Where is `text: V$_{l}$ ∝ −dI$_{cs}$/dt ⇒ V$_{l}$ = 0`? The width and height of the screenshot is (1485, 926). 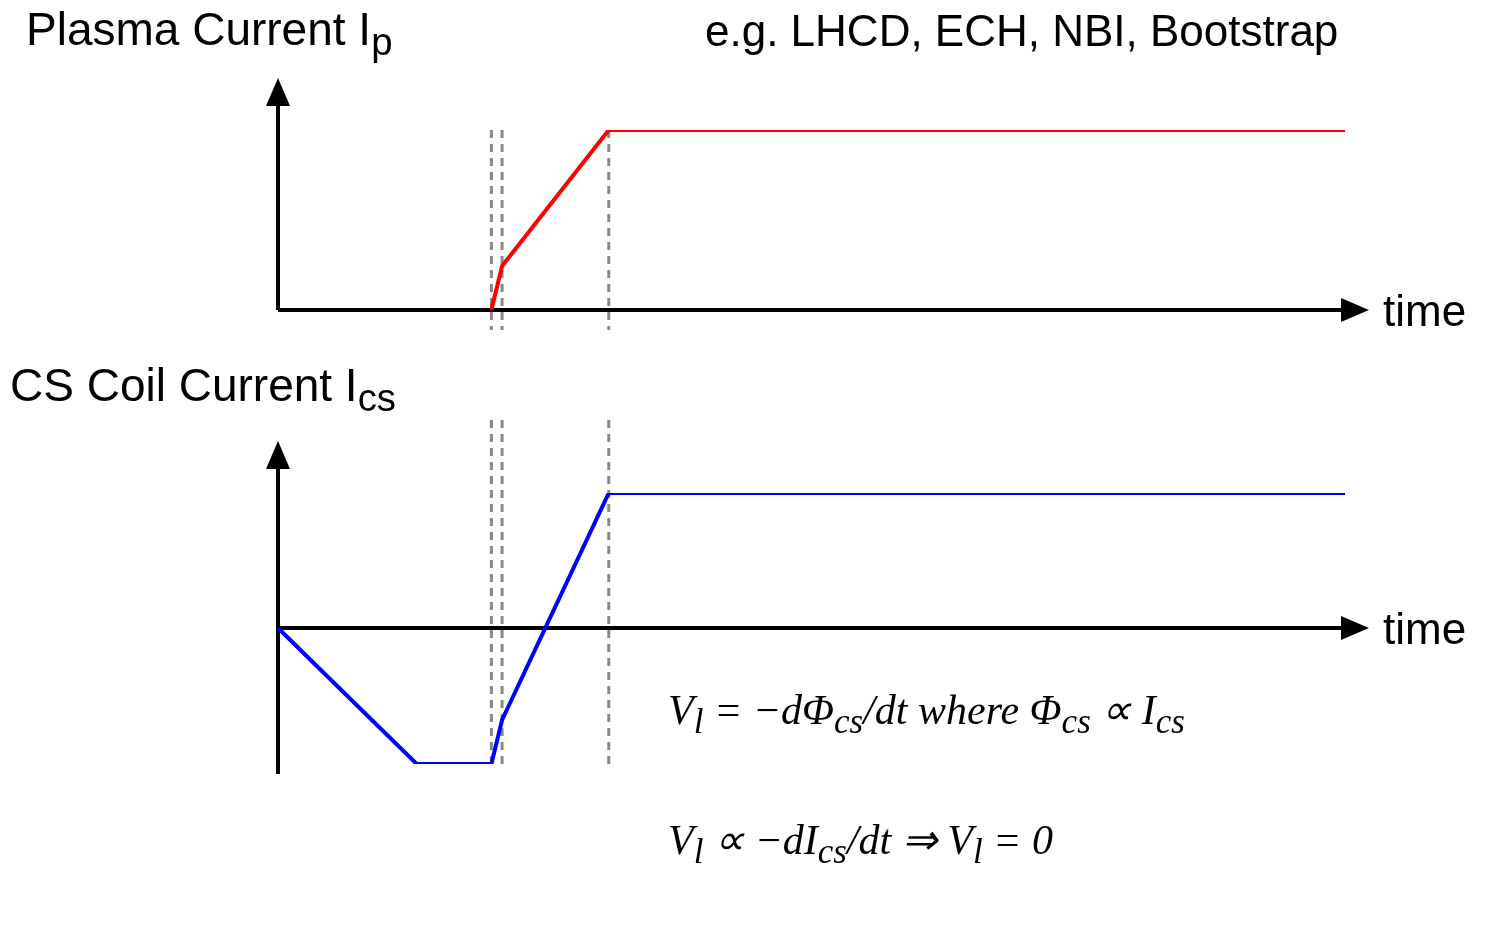 text: V$_{l}$ ∝ −dI$_{cs}$/dt ⇒ V$_{l}$ = 0 is located at coordinates (860, 844).